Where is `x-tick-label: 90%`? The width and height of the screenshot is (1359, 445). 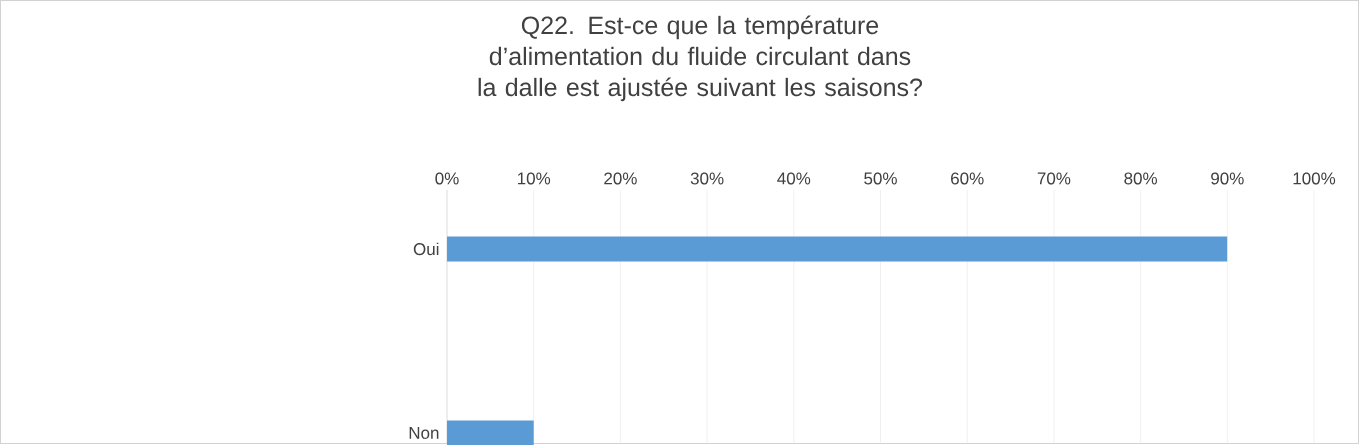 x-tick-label: 90% is located at coordinates (1227, 178).